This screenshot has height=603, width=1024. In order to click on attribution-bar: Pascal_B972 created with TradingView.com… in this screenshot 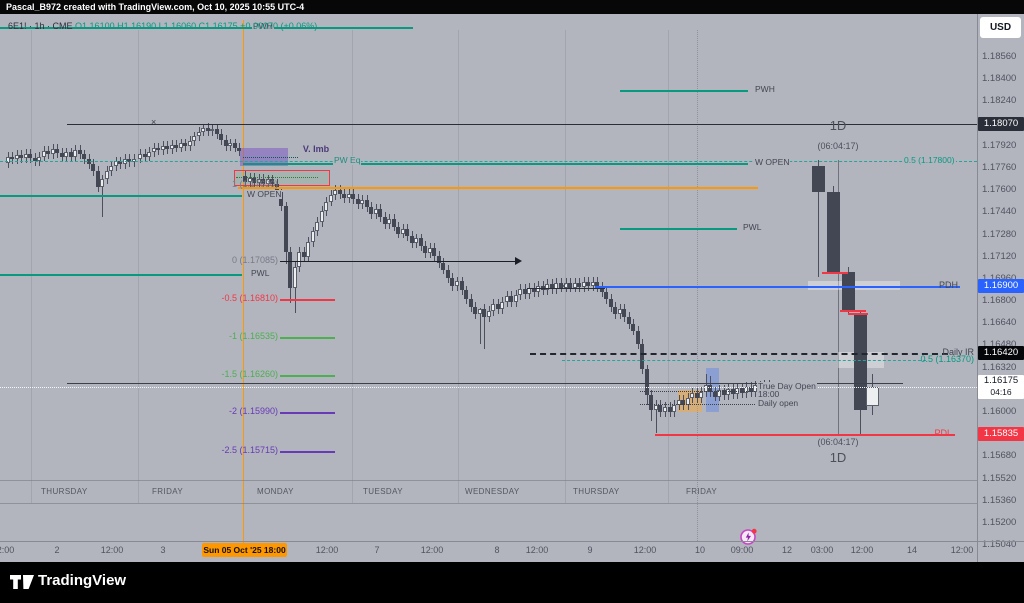, I will do `click(512, 7)`.